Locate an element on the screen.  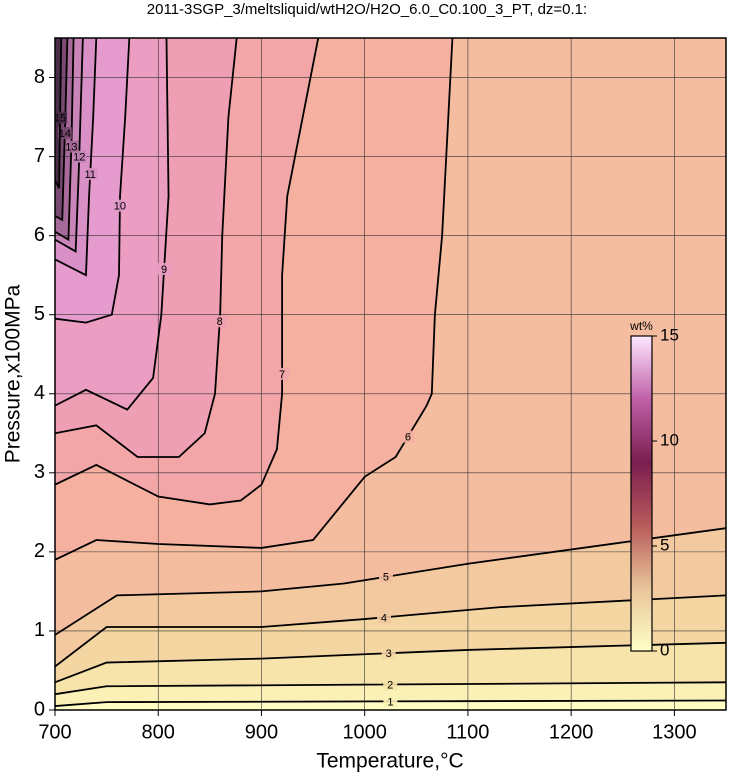
colorbar is located at coordinates (641, 493).